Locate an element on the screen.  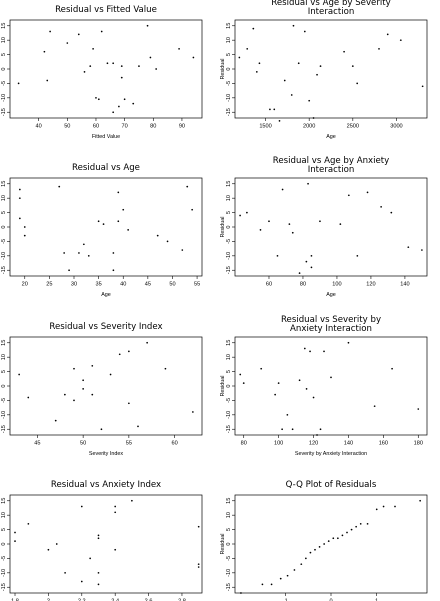
x-tick-label: 140 is located at coordinates (348, 444).